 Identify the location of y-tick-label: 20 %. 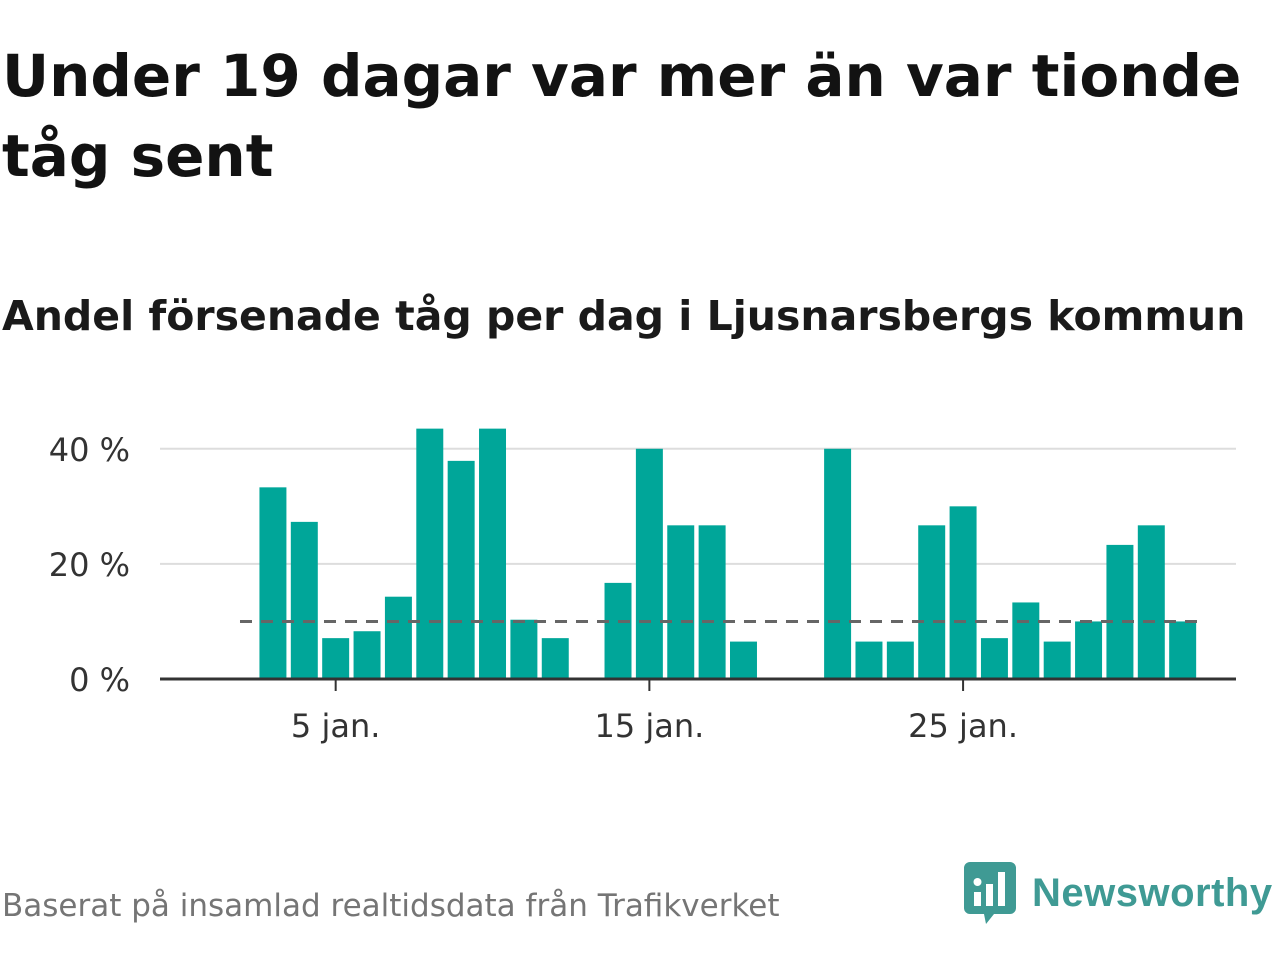
(89, 565).